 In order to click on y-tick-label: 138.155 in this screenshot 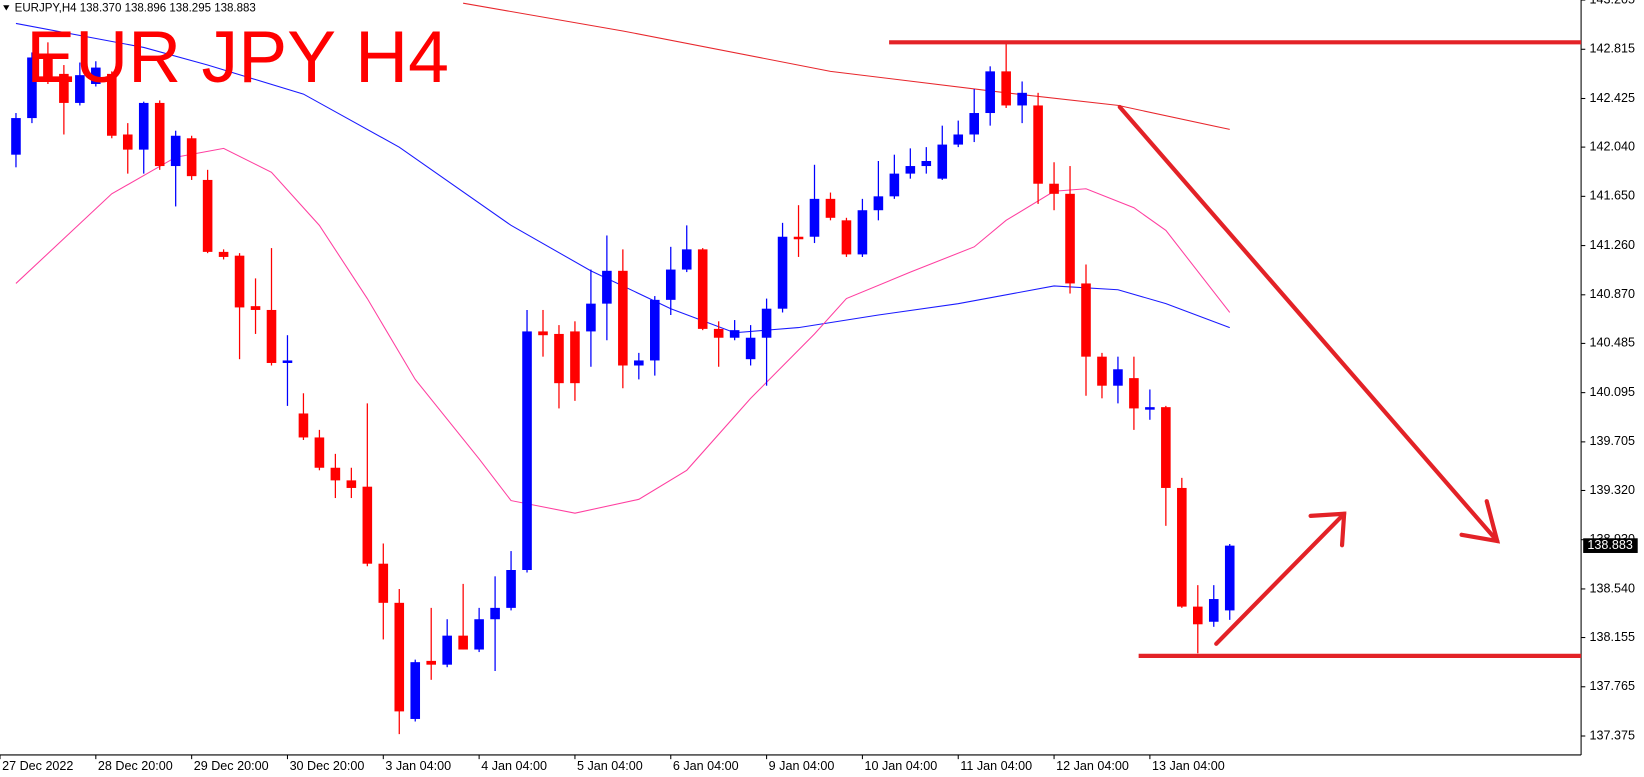, I will do `click(1611, 637)`.